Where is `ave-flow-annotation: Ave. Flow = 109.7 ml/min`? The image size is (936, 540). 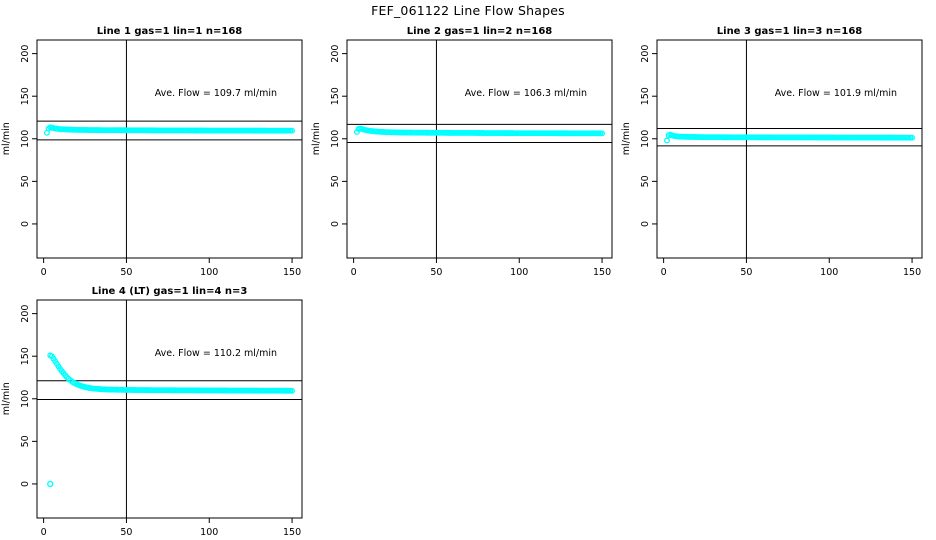
ave-flow-annotation: Ave. Flow = 109.7 ml/min is located at coordinates (216, 93).